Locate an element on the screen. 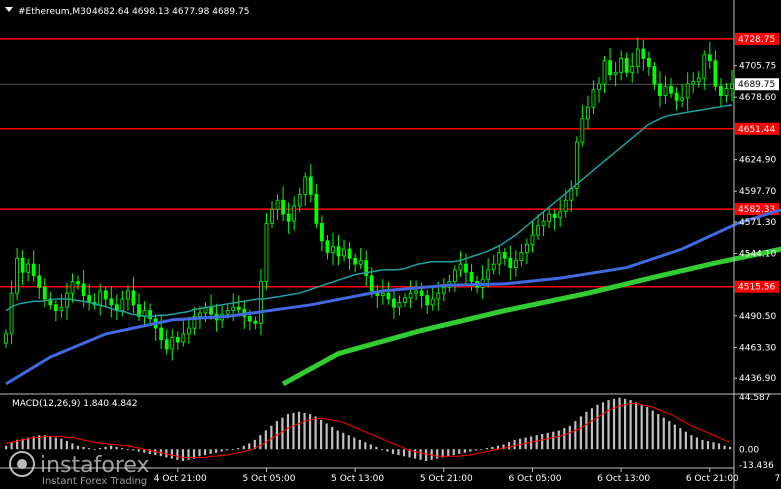 This screenshot has width=781, height=489. time-tick-label: 6 Oct 05:00 is located at coordinates (534, 479).